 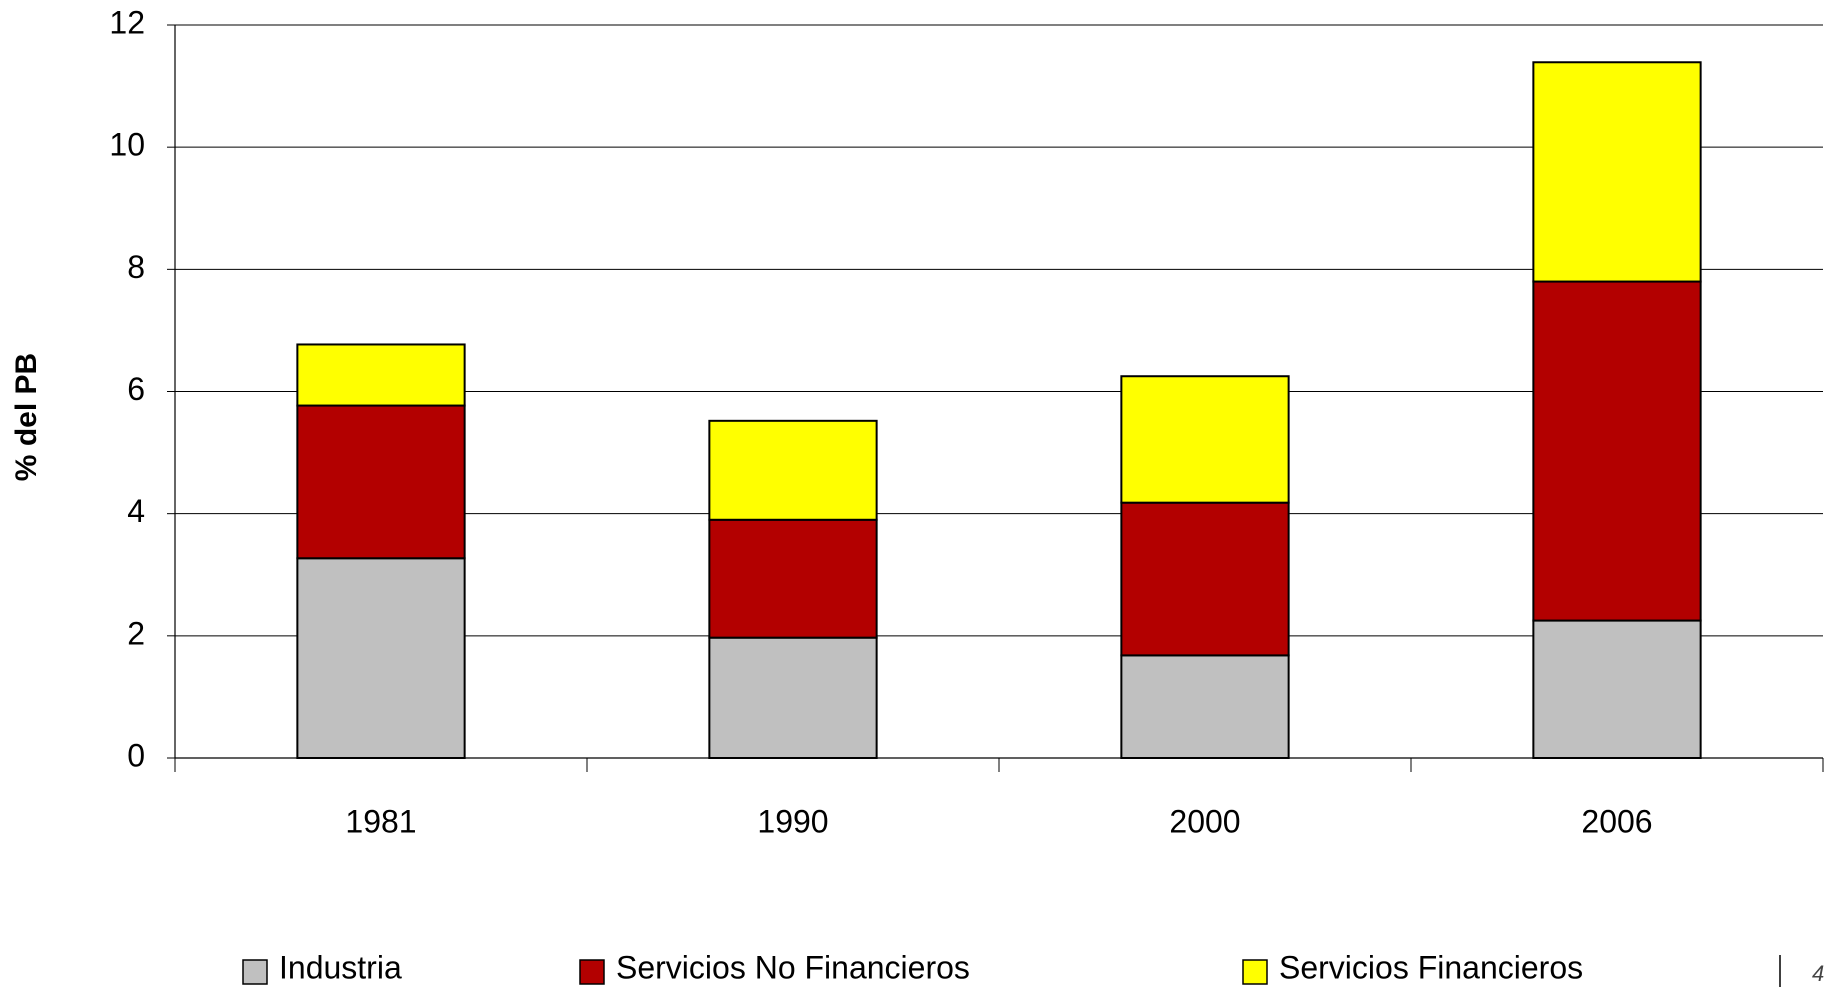 I want to click on y-tick-label: 4, so click(x=136, y=511).